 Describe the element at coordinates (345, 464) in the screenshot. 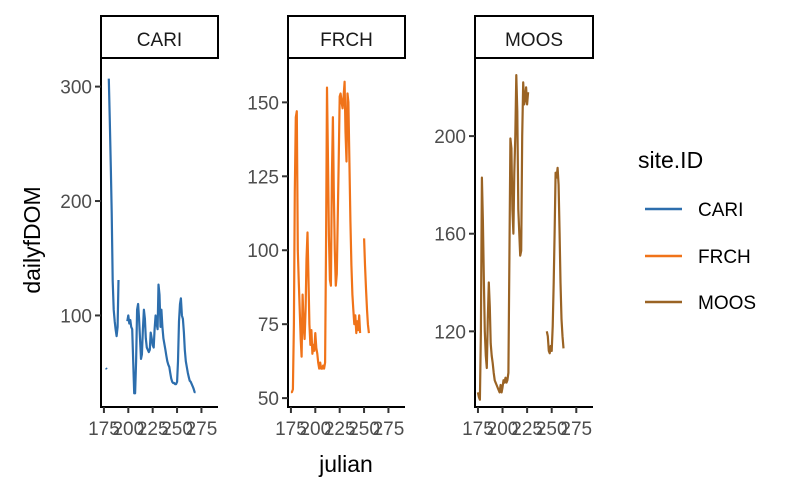

I see `x-axis-title: julian` at that location.